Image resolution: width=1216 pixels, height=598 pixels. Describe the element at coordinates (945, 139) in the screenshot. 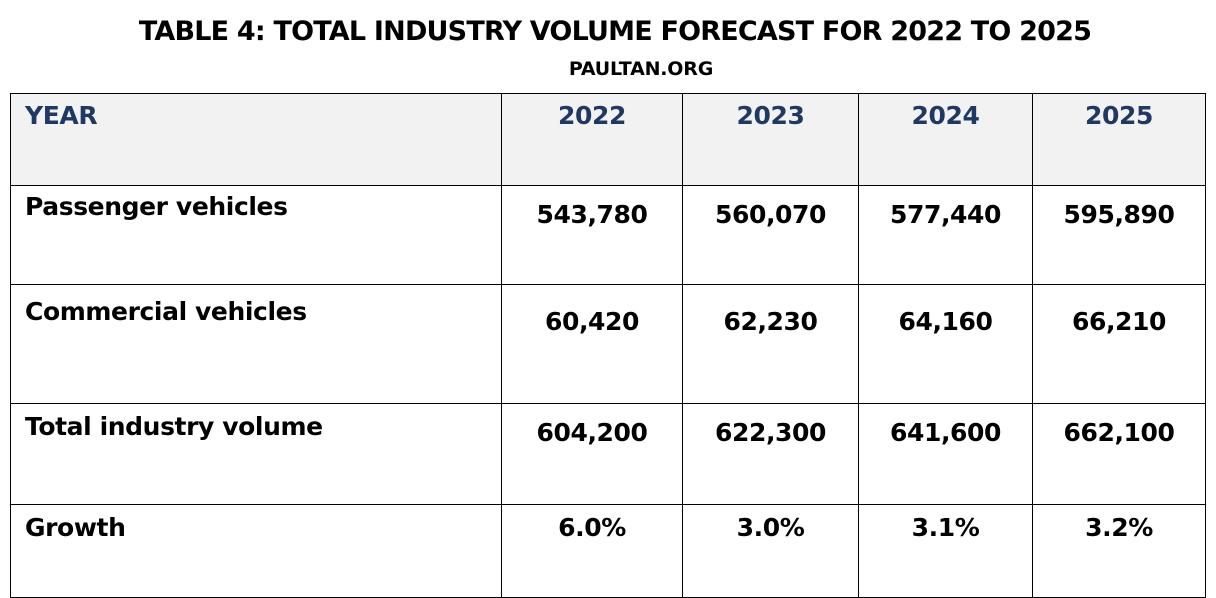

I see `header-2024: 2024` at that location.